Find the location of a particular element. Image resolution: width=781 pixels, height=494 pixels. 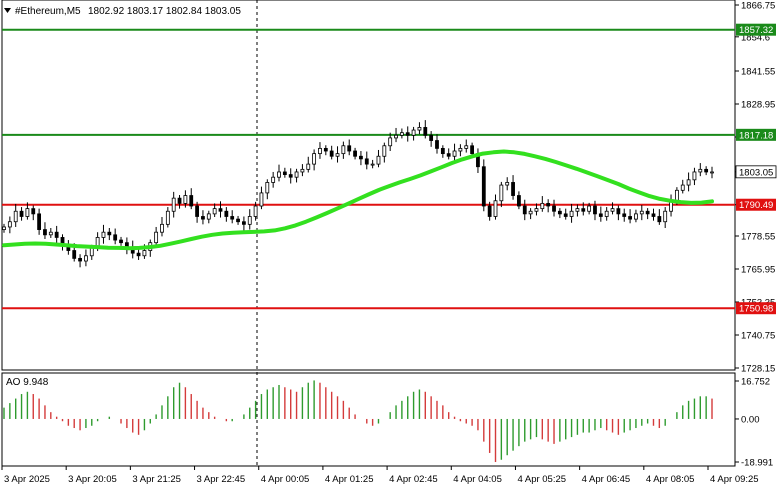

resistance-level-label: 1857.32 is located at coordinates (756, 30).